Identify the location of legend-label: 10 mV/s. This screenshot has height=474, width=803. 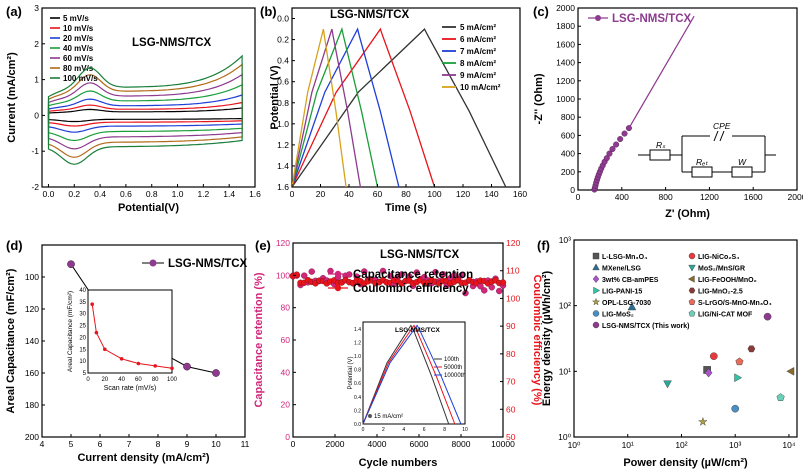
(78, 28).